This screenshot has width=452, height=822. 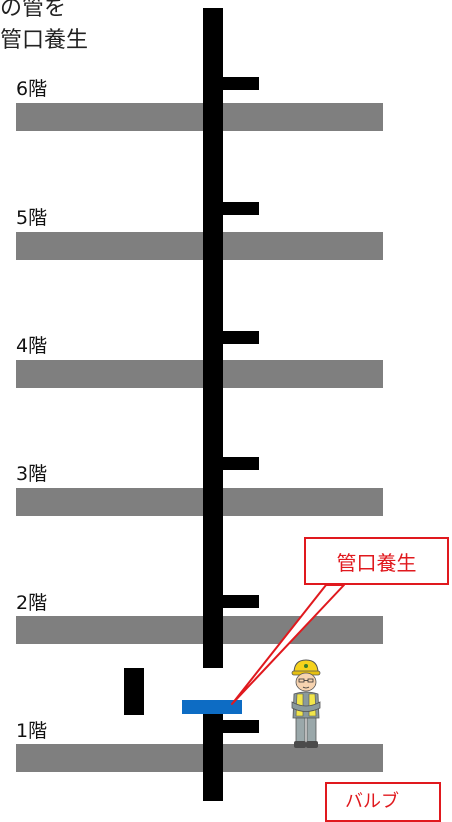 What do you see at coordinates (44, 40) in the screenshot?
I see `caption-line-2: し管口養生` at bounding box center [44, 40].